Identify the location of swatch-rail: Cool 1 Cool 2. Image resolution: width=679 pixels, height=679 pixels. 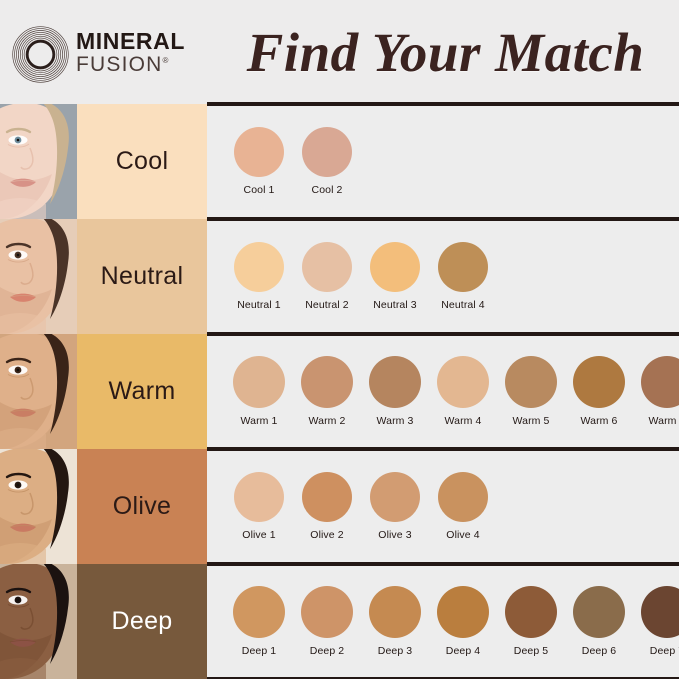
(293, 161).